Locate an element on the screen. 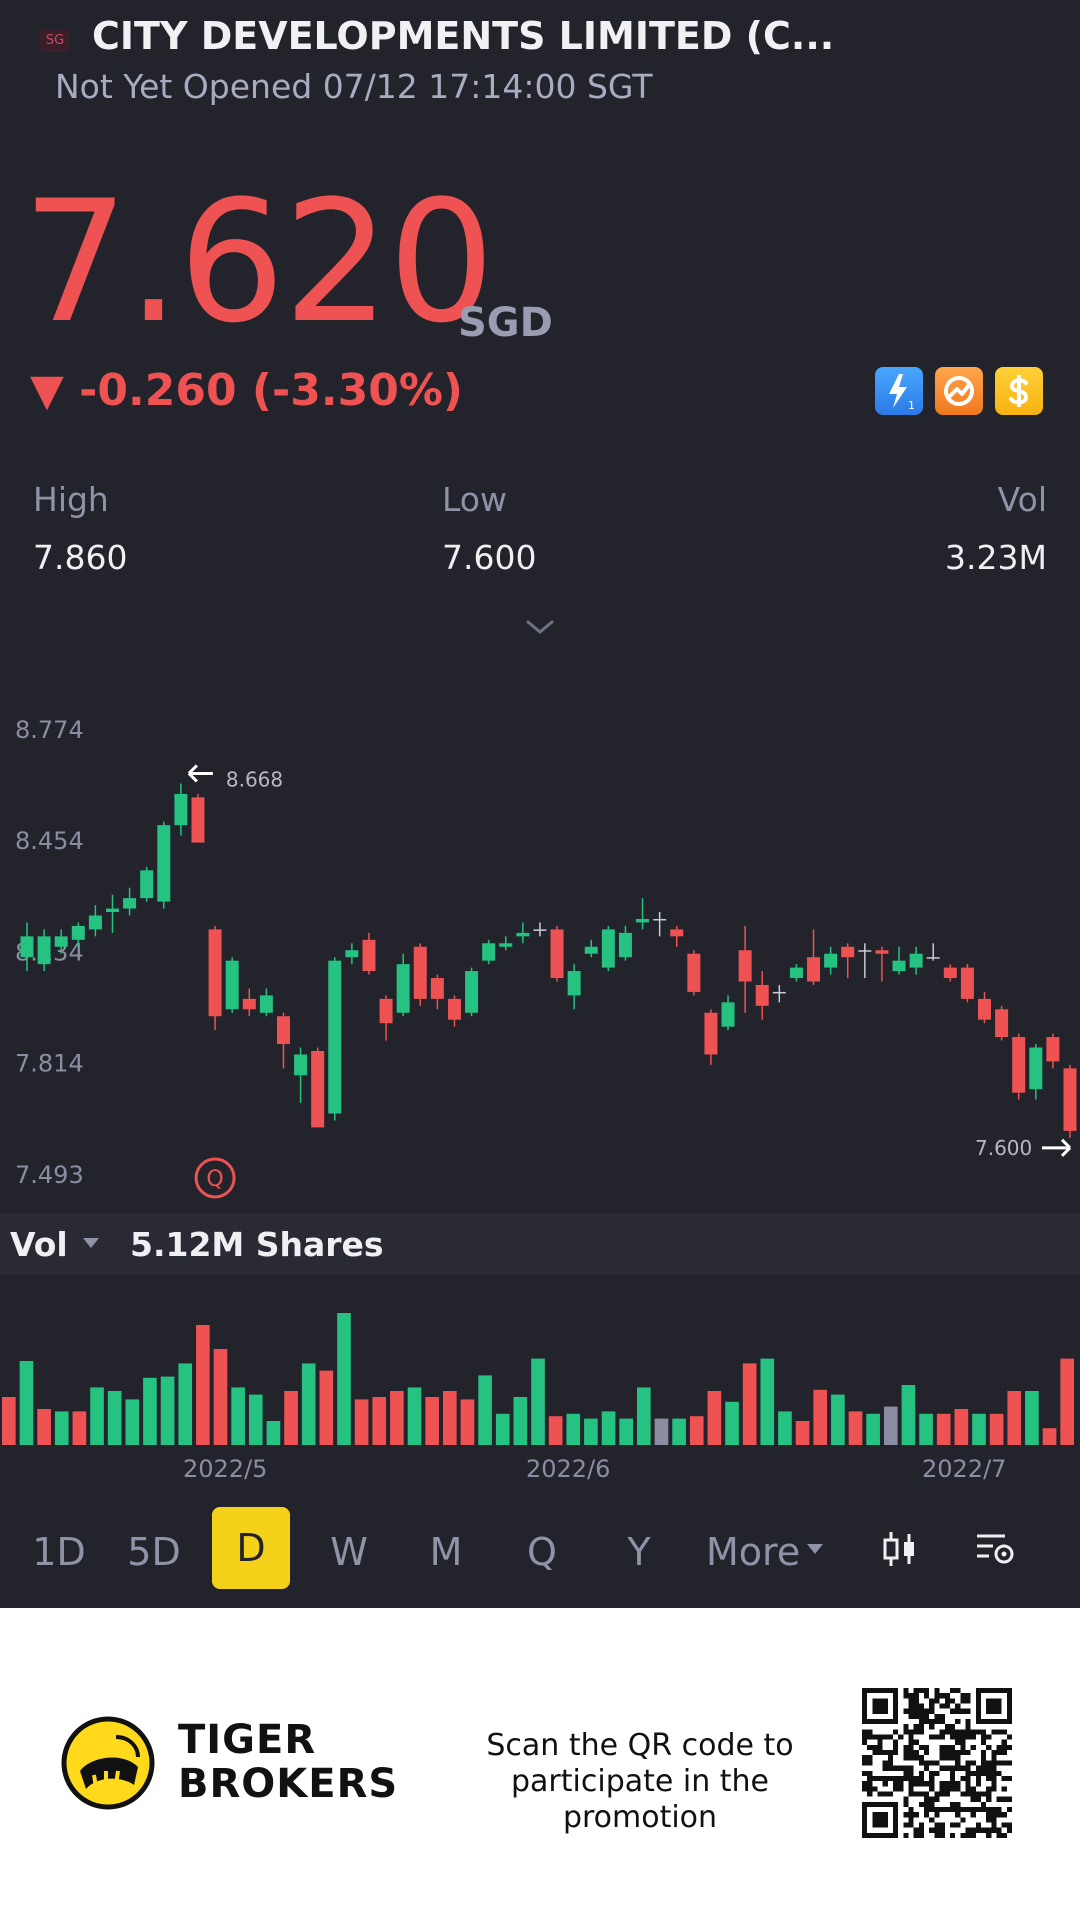 This screenshot has height=1917, width=1080. earnings-marker-icon is located at coordinates (215, 1178).